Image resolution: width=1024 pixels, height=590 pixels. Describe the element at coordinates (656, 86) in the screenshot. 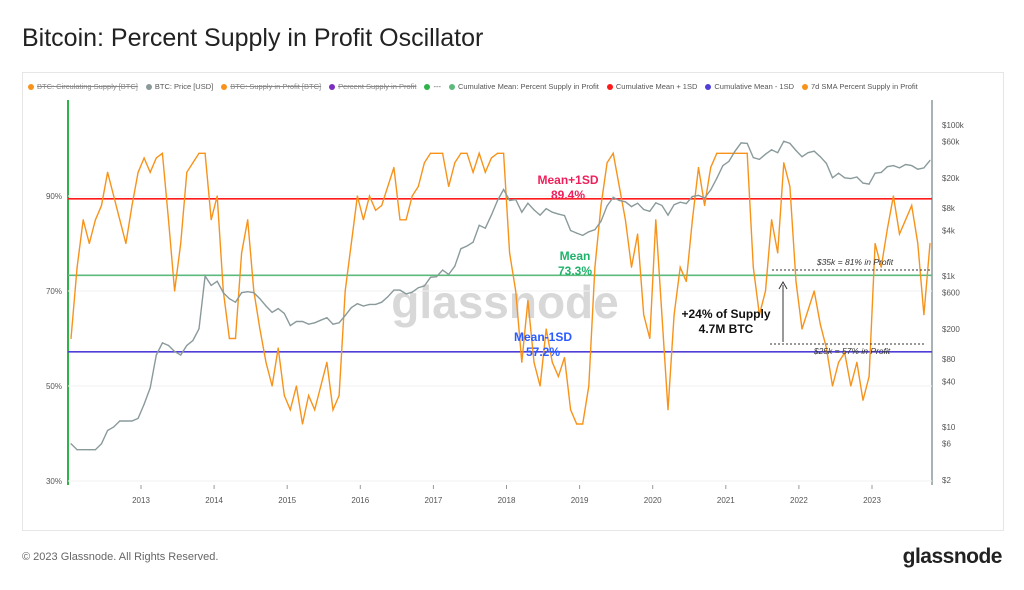

I see `legend-label: Cumulative Mean + 1SD` at that location.